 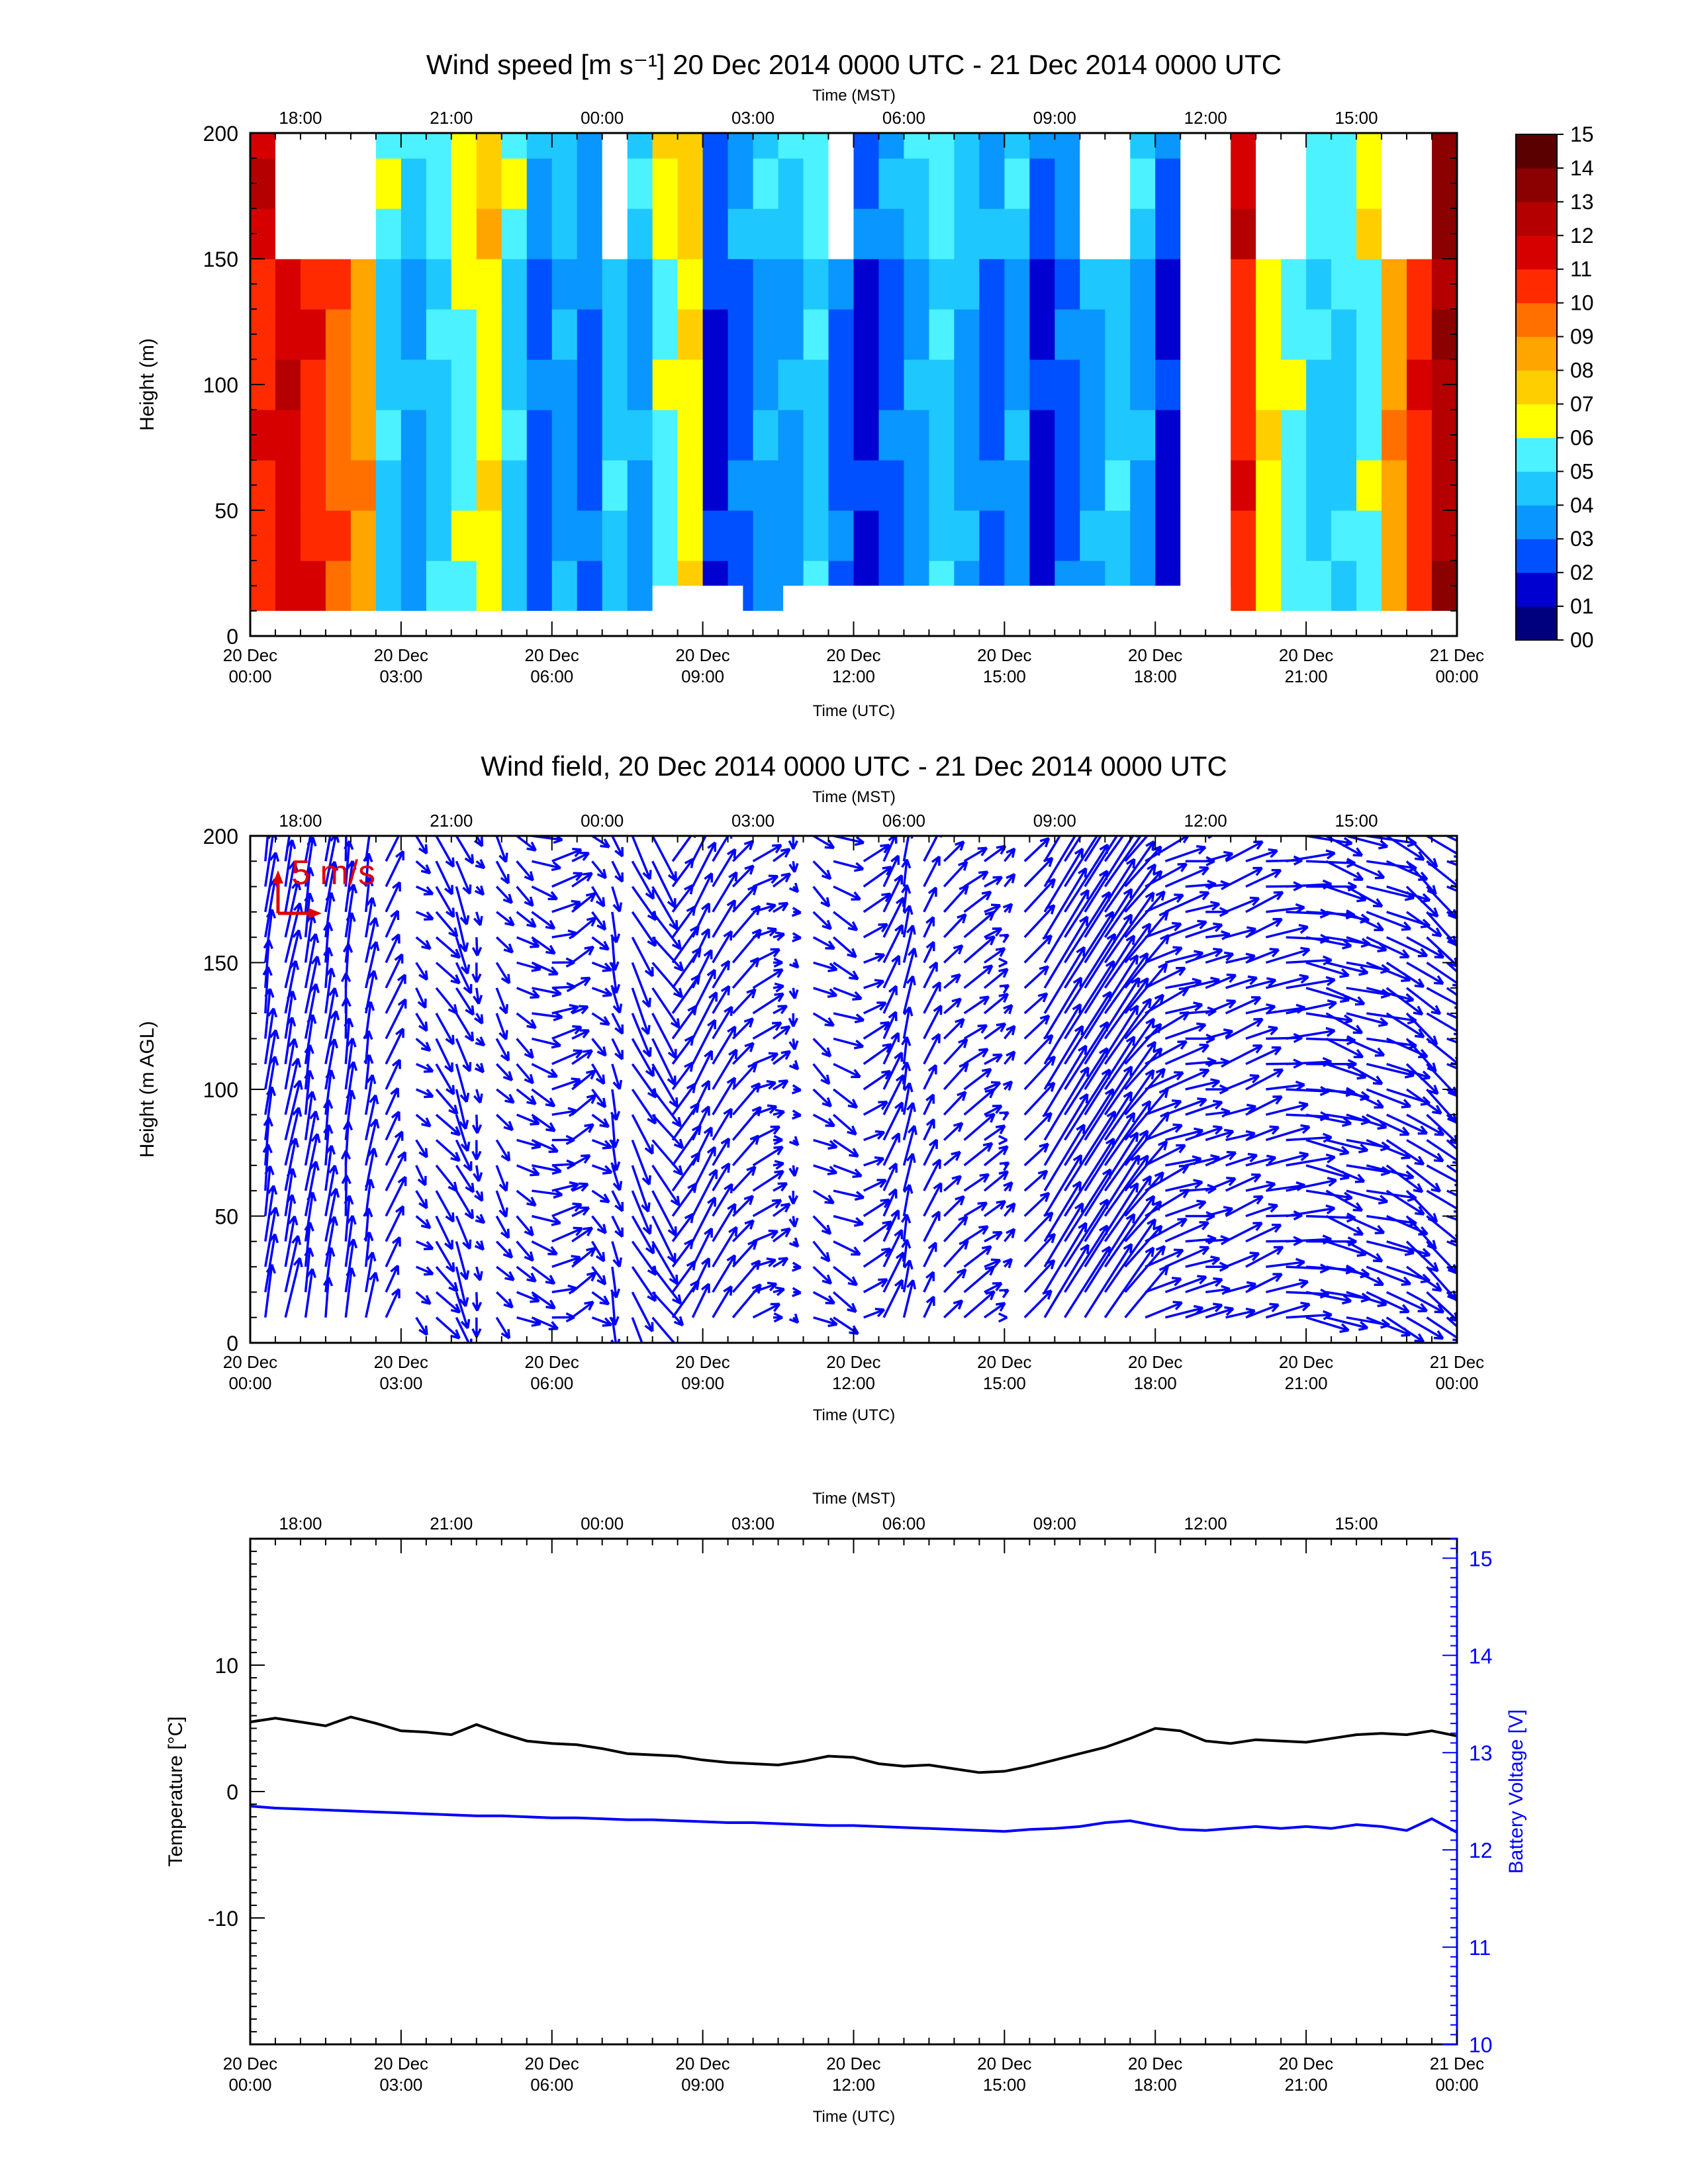 What do you see at coordinates (1581, 269) in the screenshot?
I see `colorbar-label: 11` at bounding box center [1581, 269].